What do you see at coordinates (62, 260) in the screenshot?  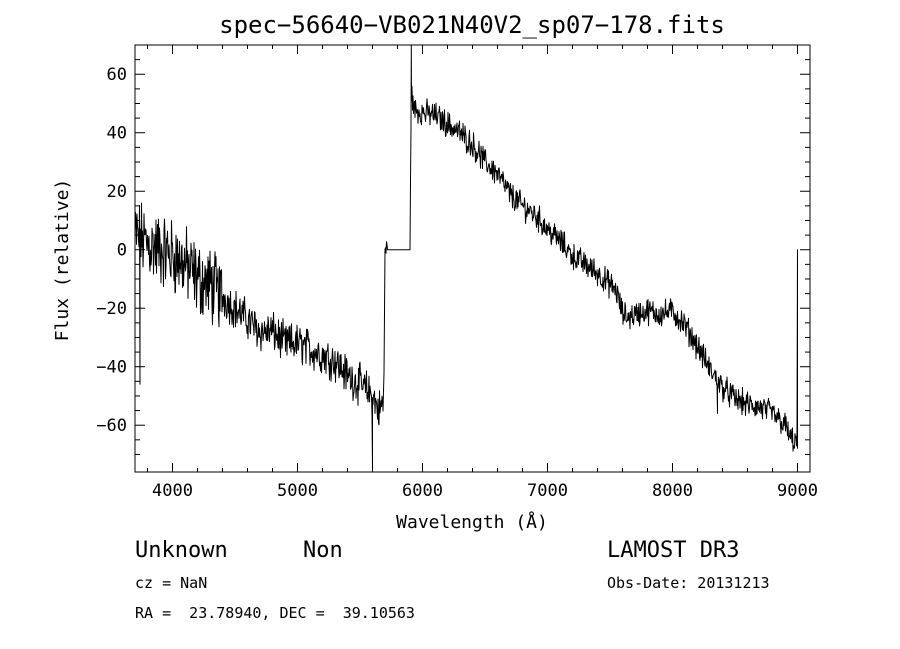 I see `y-axis-label: Flux (relative)` at bounding box center [62, 260].